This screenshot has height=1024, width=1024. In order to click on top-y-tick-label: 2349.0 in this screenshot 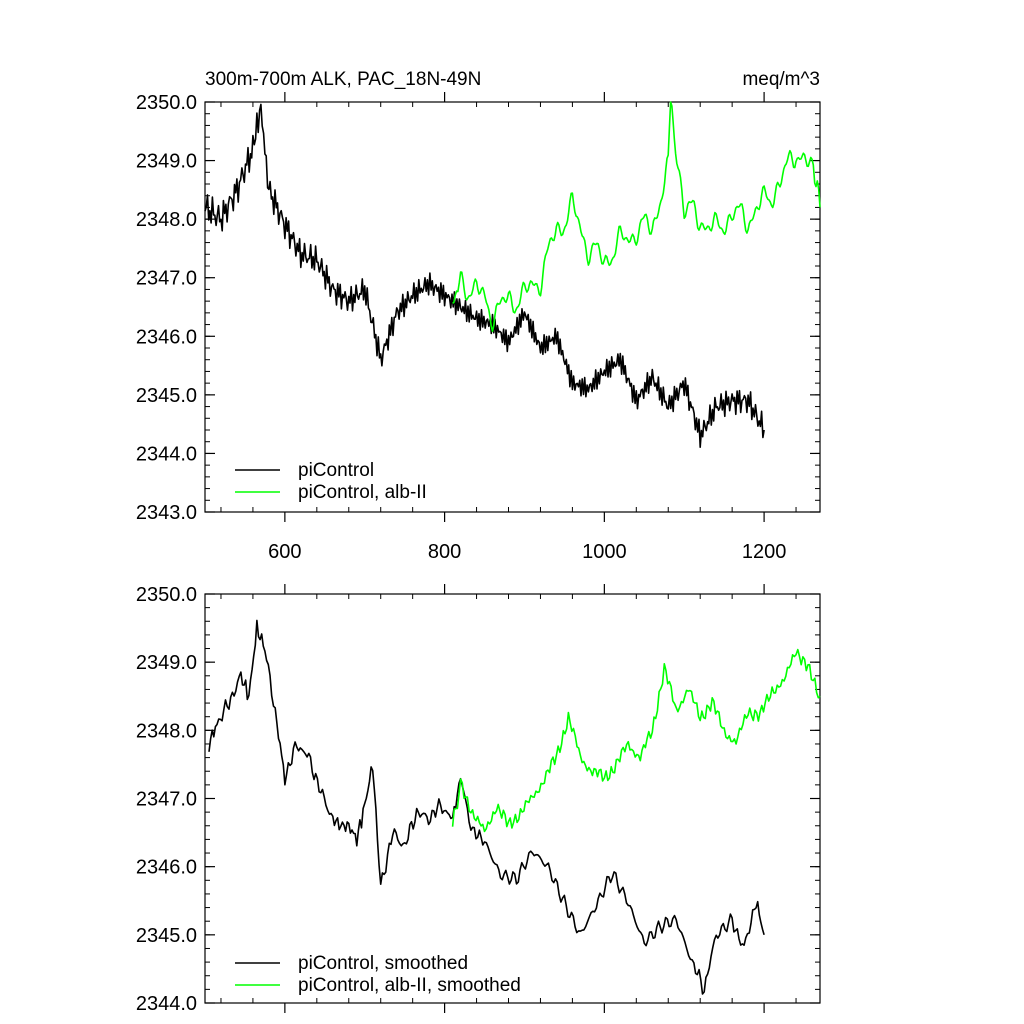, I will do `click(166, 162)`.